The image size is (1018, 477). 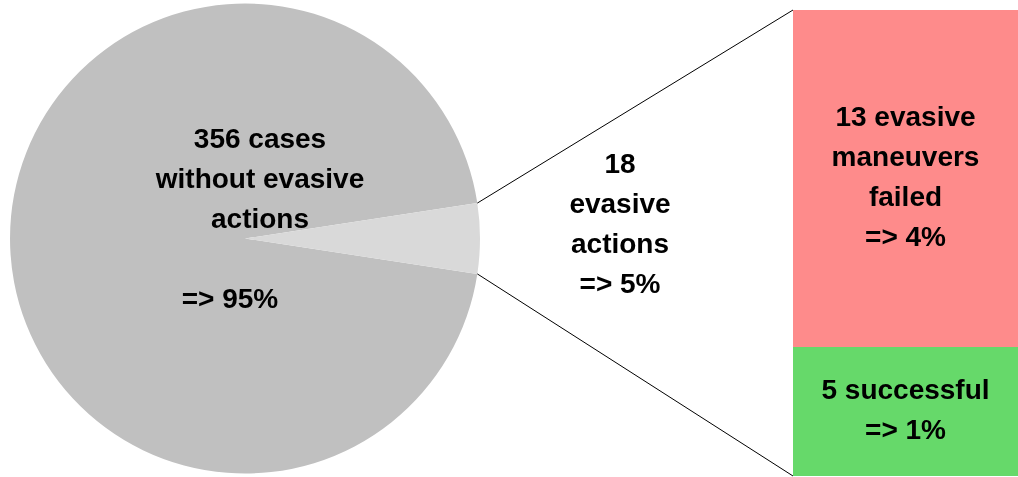 What do you see at coordinates (905, 176) in the screenshot?
I see `data-label: 13 evasive maneuvers failed => 4%` at bounding box center [905, 176].